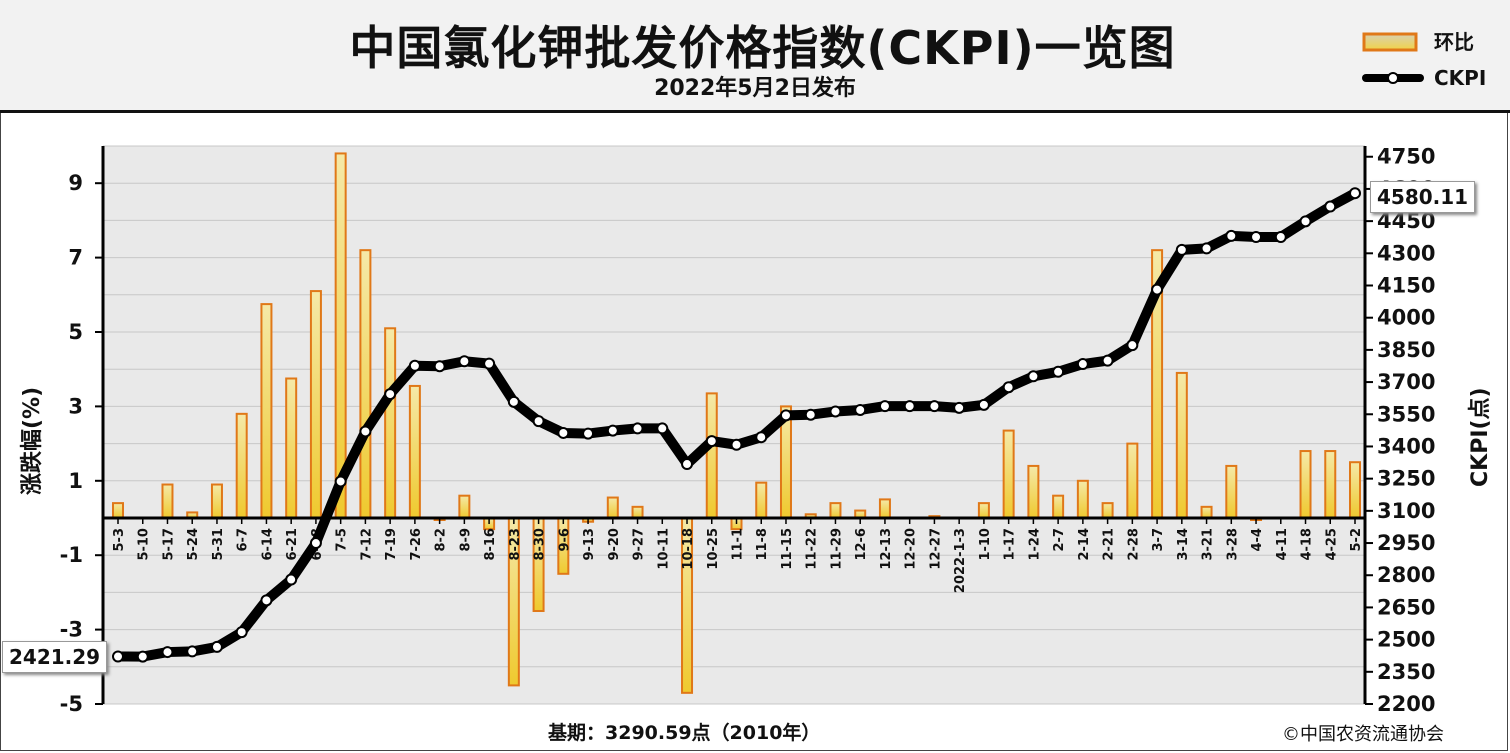 This screenshot has width=1510, height=753. I want to click on y-tick-label-right: 4300, so click(1406, 253).